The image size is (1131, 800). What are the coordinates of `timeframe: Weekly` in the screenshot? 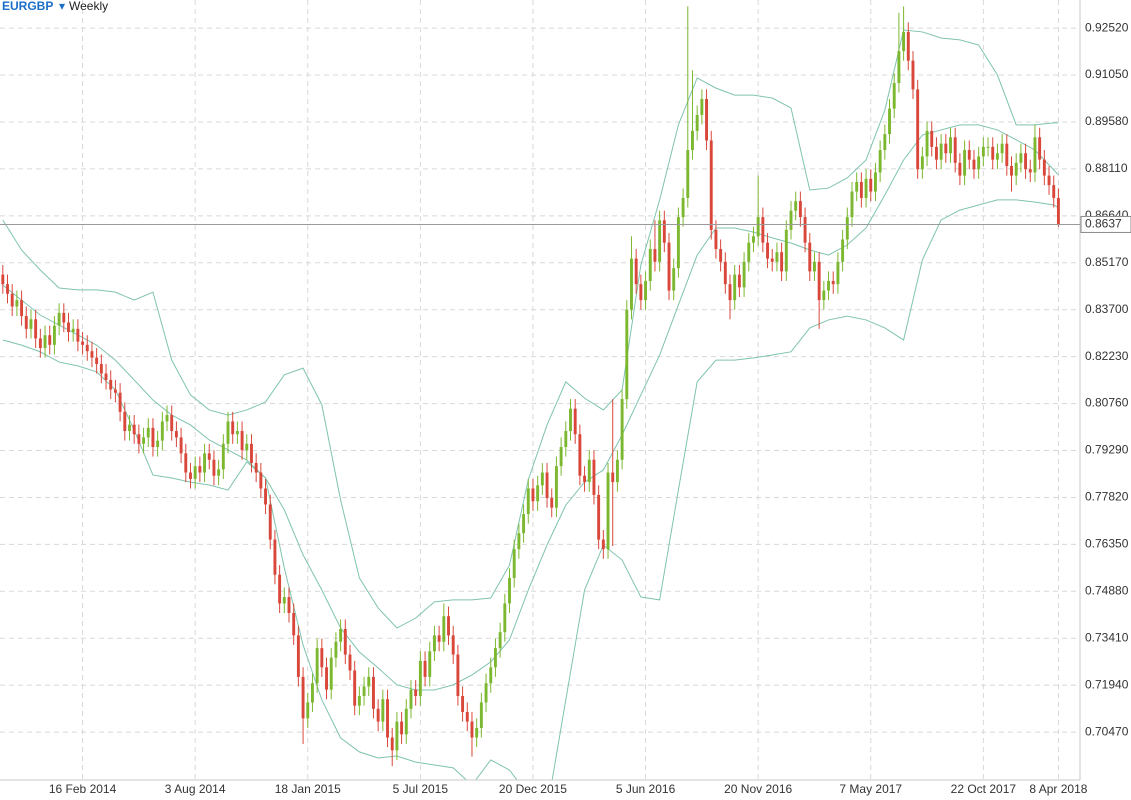 It's located at (88, 6).